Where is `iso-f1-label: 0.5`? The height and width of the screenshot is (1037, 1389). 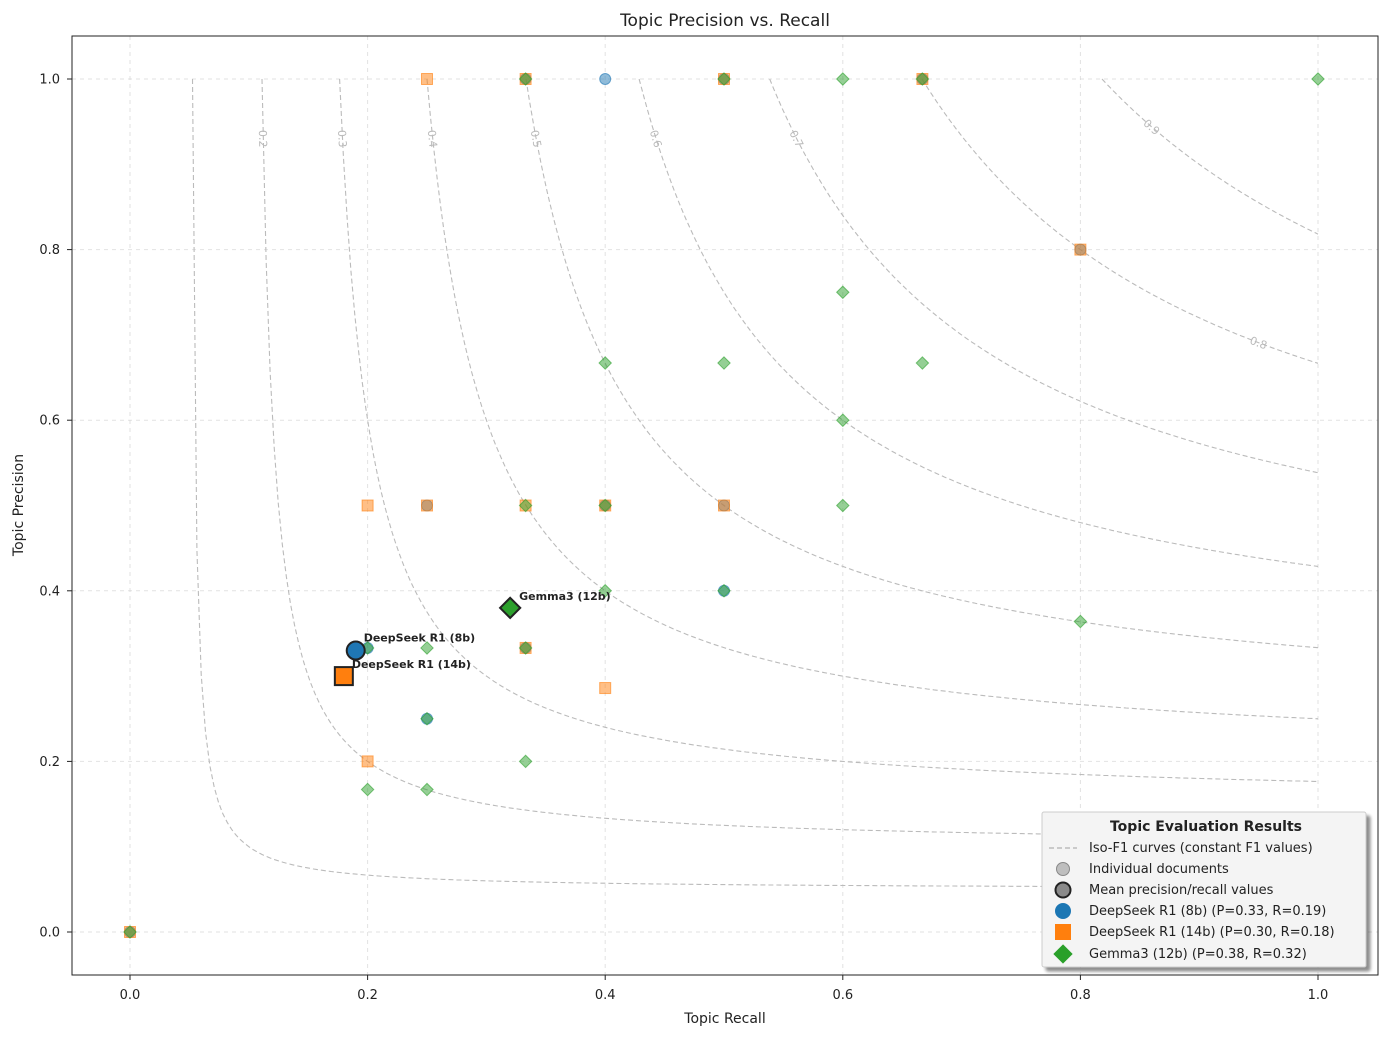
iso-f1-label: 0.5 is located at coordinates (536, 139).